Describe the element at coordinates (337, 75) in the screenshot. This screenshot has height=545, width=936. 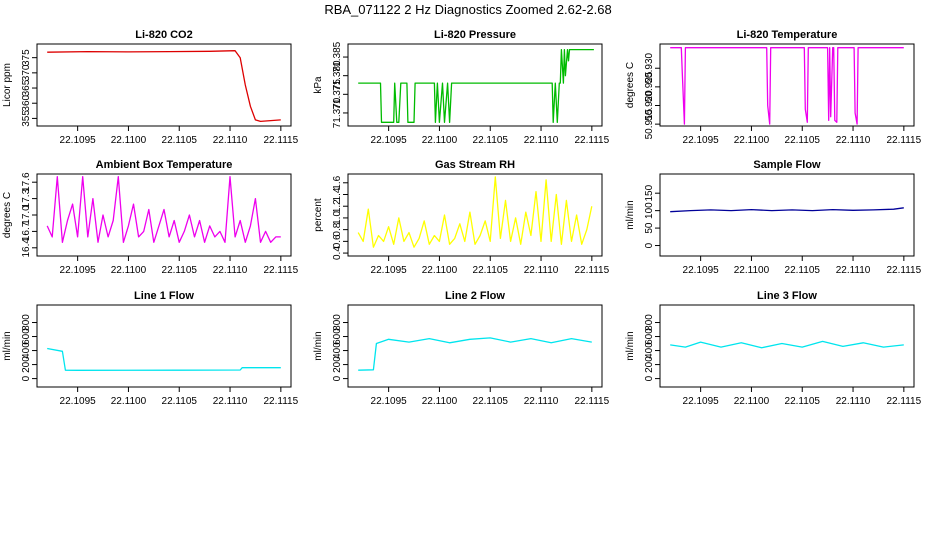
I see `y-tick-label: 71.380` at that location.